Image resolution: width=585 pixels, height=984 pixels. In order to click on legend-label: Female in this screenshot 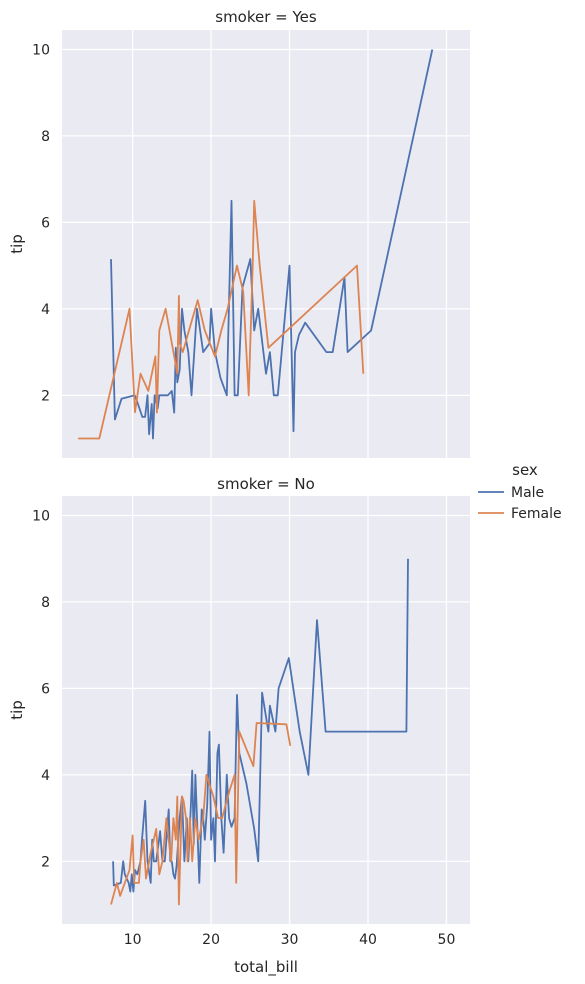, I will do `click(536, 514)`.